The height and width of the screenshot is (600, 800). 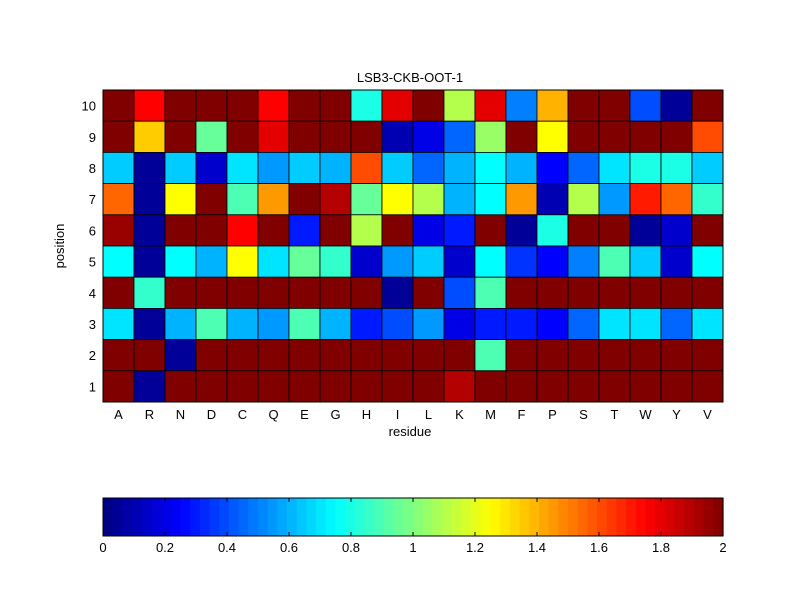 I want to click on colorbar, so click(x=413, y=517).